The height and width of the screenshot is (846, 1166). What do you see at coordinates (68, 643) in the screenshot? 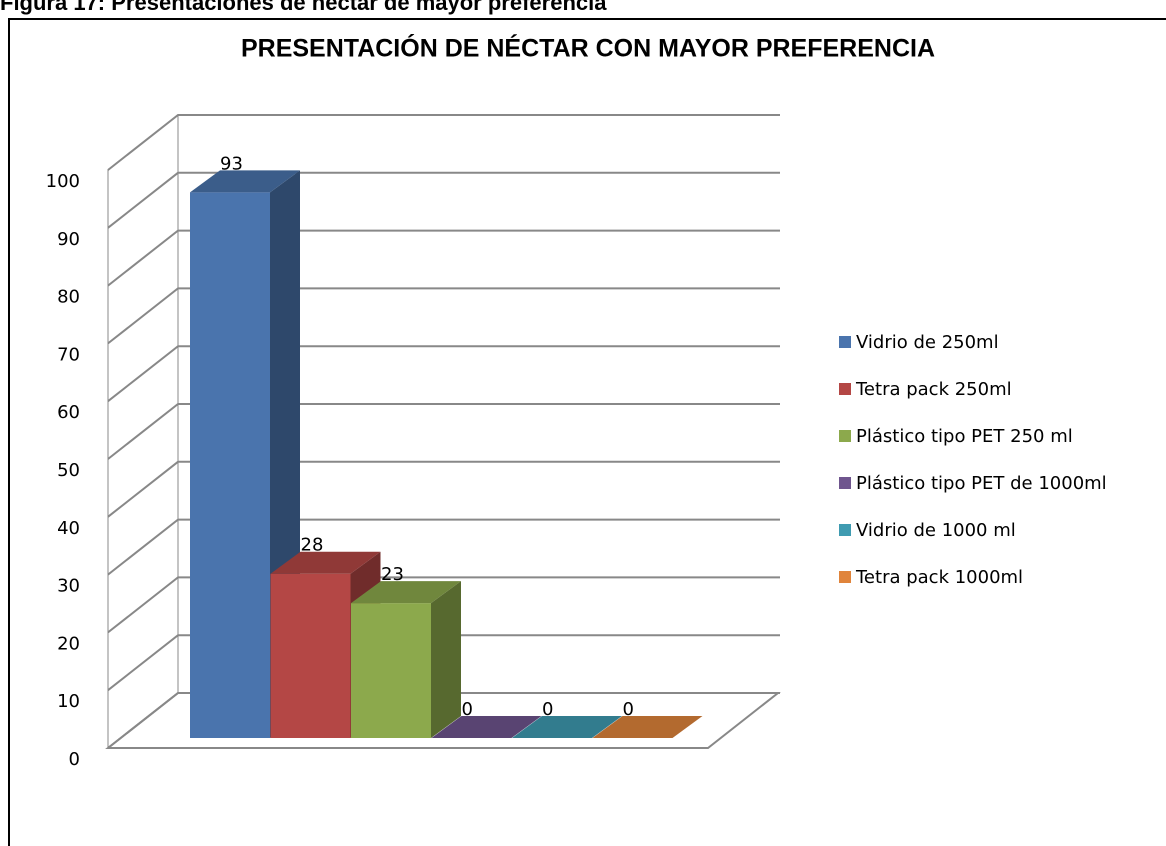
I see `y-tick-label: 20` at bounding box center [68, 643].